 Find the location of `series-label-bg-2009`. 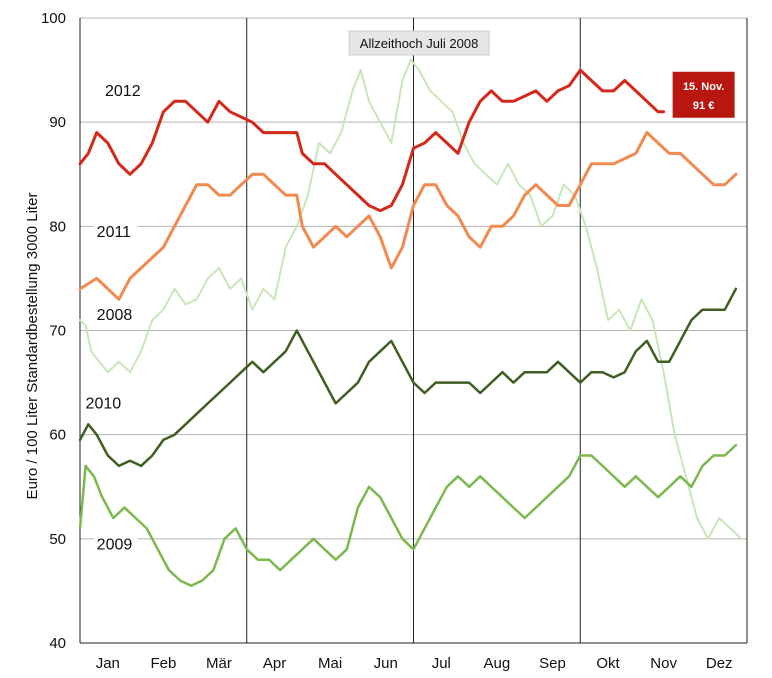

series-label-bg-2009 is located at coordinates (115, 544).